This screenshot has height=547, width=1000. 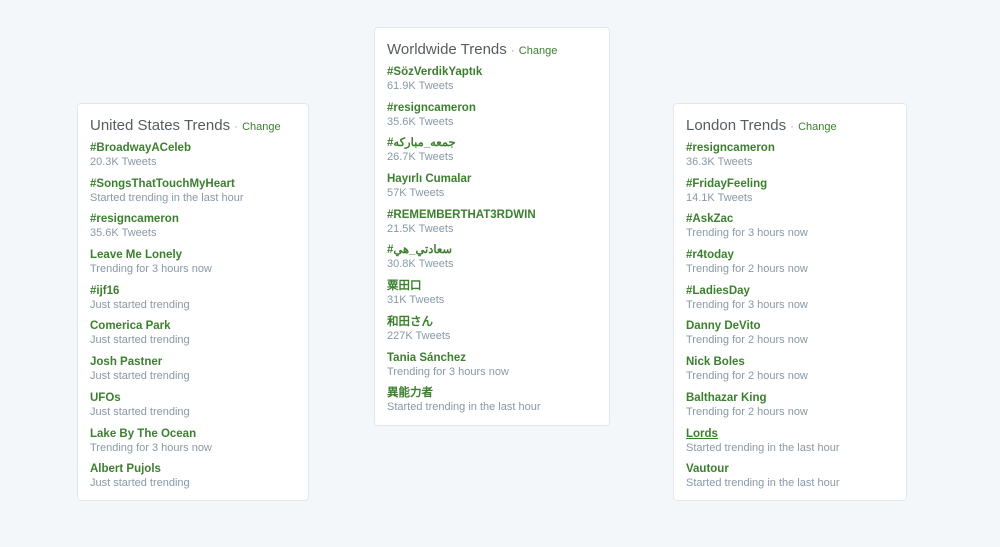 What do you see at coordinates (429, 179) in the screenshot?
I see `trend-name: Hayırlı Cumalar` at bounding box center [429, 179].